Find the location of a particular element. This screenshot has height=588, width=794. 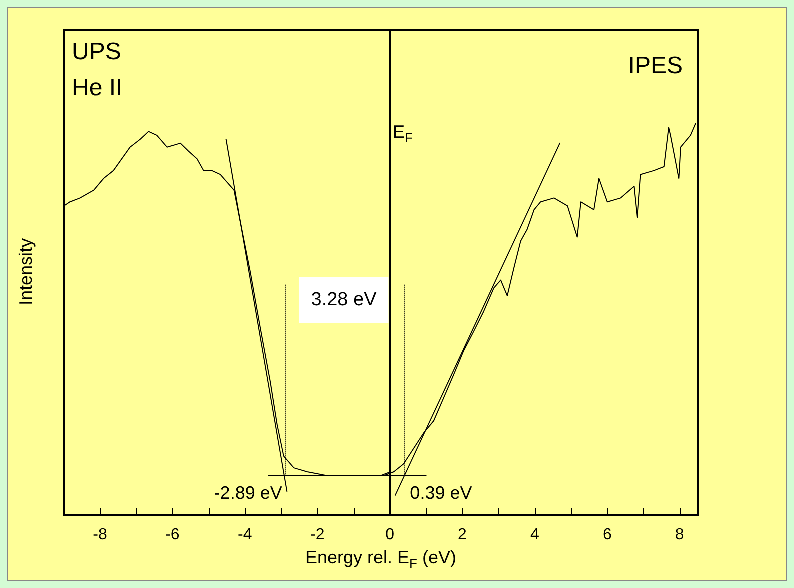

y-axis-title: Intensity is located at coordinates (26, 272).